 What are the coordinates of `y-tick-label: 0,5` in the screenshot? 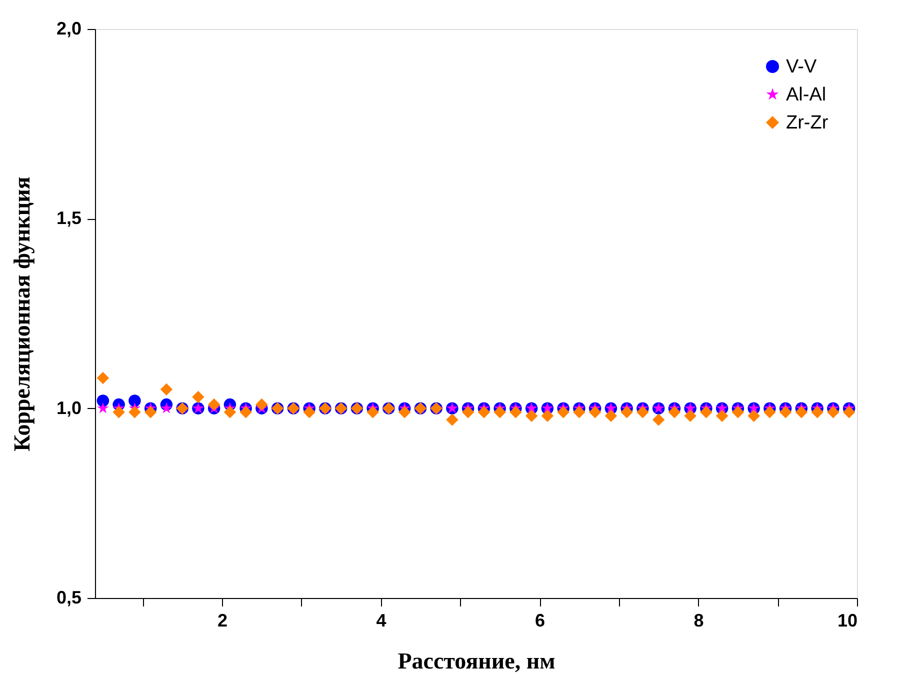 It's located at (69, 598).